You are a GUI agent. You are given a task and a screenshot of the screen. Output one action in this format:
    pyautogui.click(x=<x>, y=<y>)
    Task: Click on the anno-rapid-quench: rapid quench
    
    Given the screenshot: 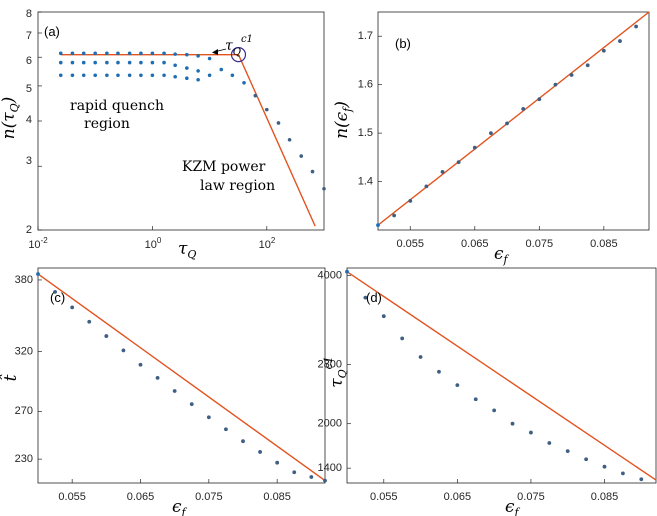 What is the action you would take?
    pyautogui.click(x=117, y=106)
    